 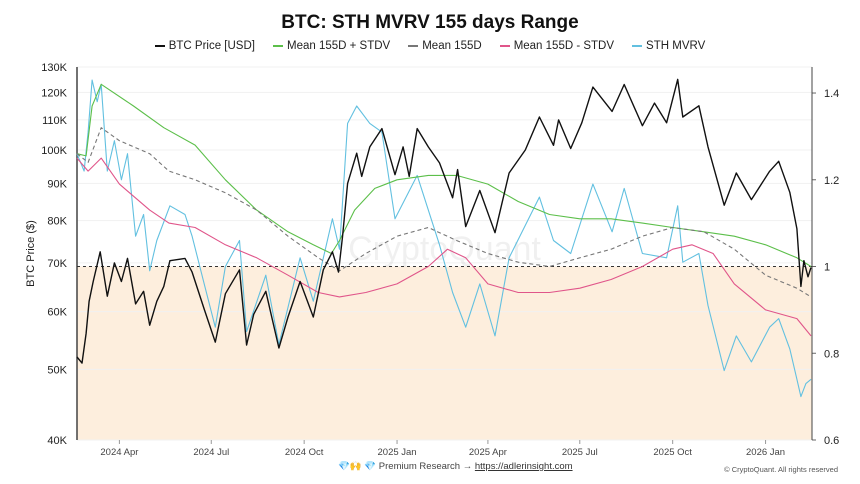 I want to click on y-left-tick-label: 130K, so click(x=54, y=68).